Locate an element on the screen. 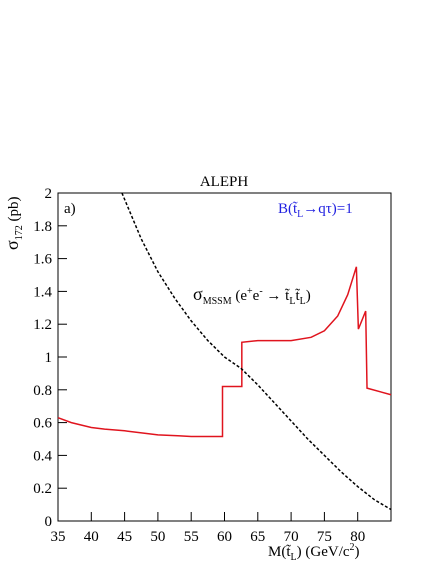  text: ) (GeV/c is located at coordinates (323, 552).